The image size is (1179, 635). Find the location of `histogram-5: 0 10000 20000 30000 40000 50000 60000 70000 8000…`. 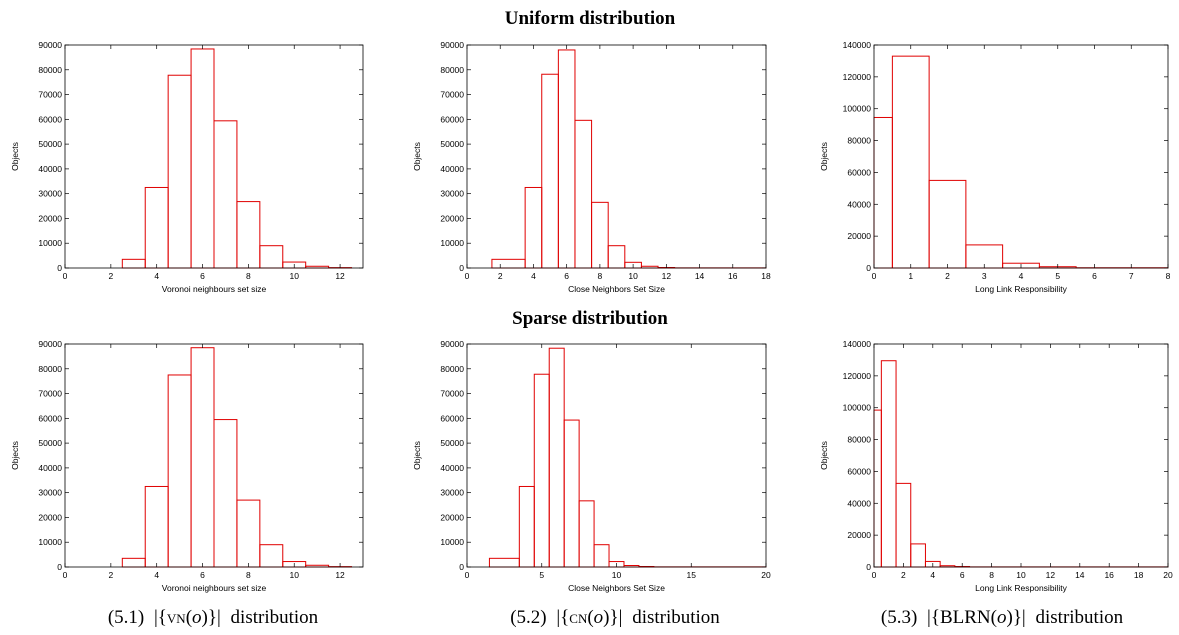

histogram-5: 0 10000 20000 30000 40000 50000 60000 70000 8000… is located at coordinates (591, 466).